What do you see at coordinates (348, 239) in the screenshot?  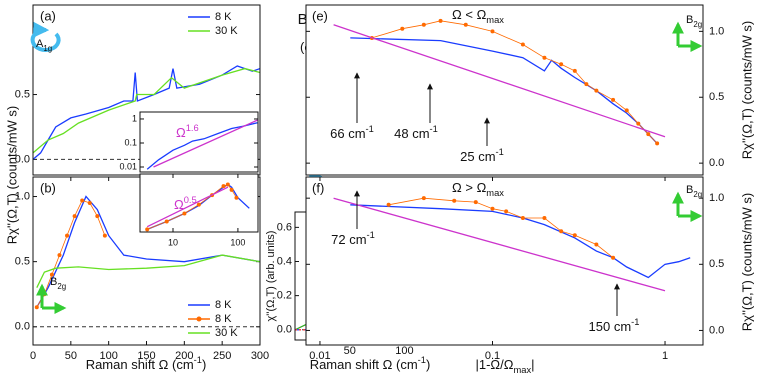 I see `text-part: 72 cm` at bounding box center [348, 239].